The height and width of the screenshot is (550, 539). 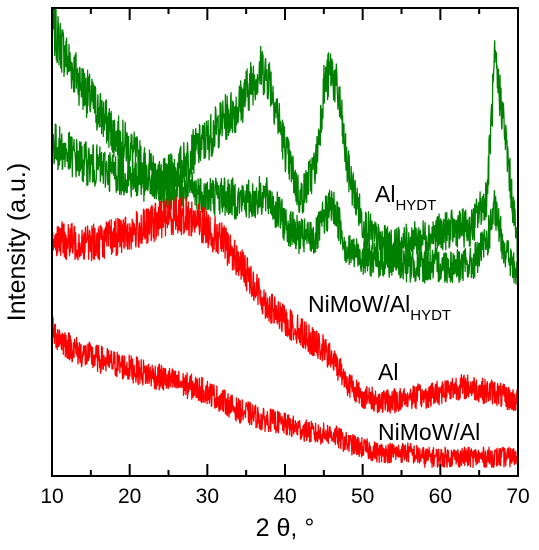 What do you see at coordinates (284, 496) in the screenshot?
I see `x-tick-label-40: 40` at bounding box center [284, 496].